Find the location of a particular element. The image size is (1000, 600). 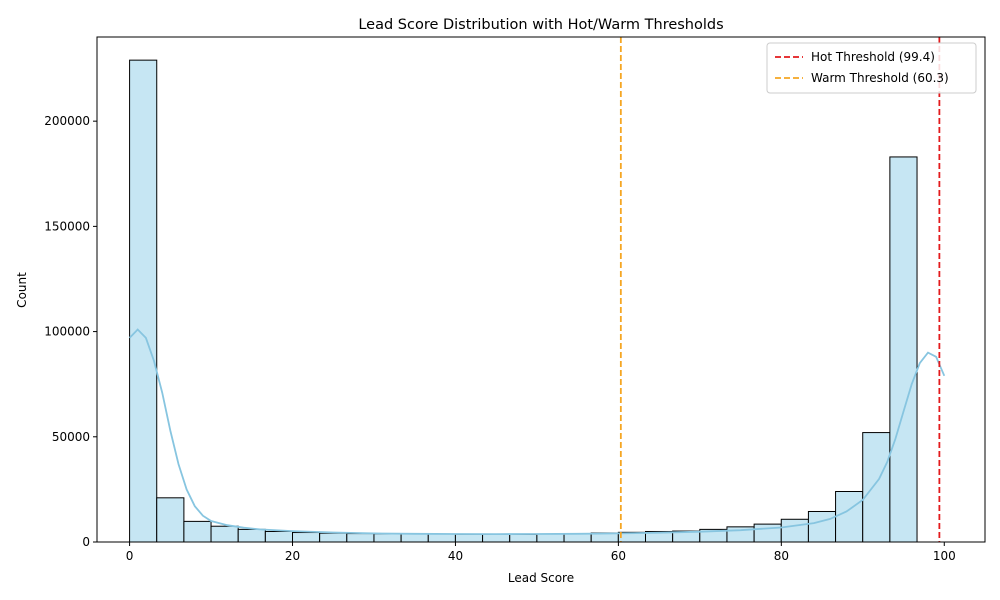

legend-entry: Hot Threshold (99.4) is located at coordinates (873, 57).